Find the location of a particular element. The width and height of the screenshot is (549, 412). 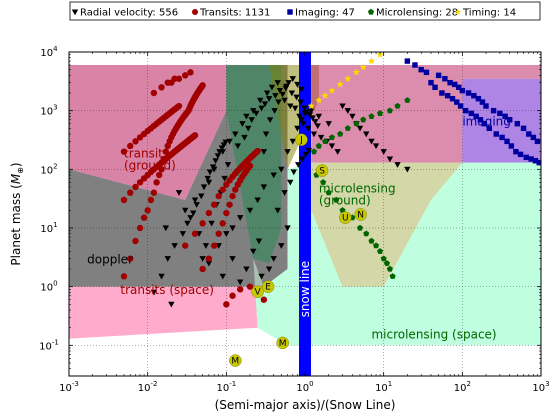

x-tick-label: 10³ is located at coordinates (540, 387).